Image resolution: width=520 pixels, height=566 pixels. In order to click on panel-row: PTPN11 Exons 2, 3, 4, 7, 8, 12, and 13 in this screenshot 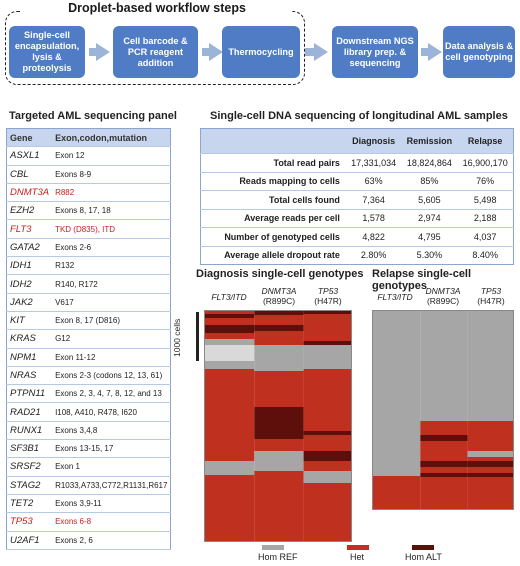, I will do `click(88, 394)`.